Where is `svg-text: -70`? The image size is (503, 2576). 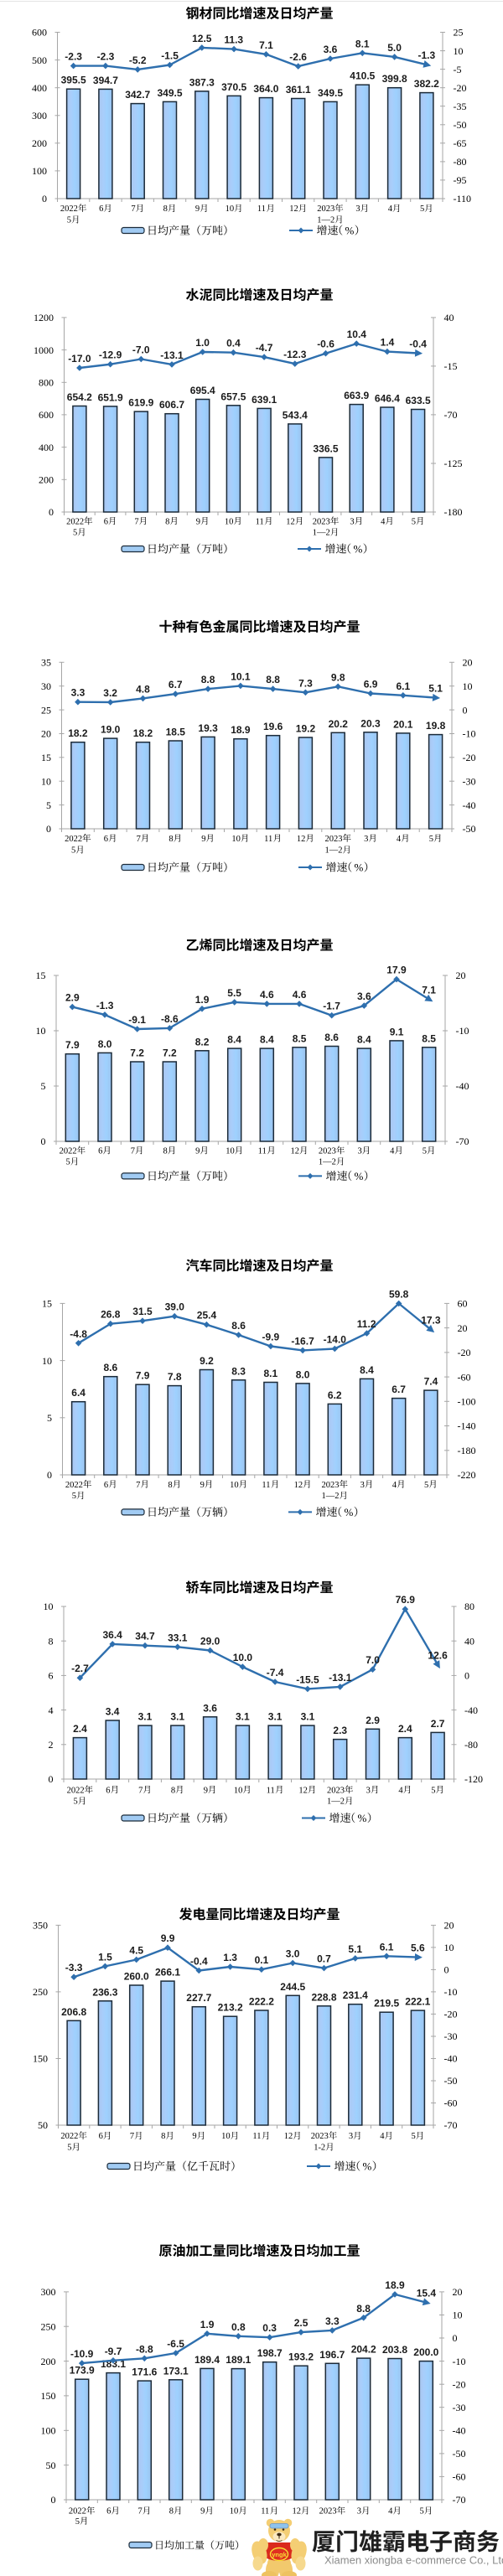
svg-text: -70 is located at coordinates (451, 2125).